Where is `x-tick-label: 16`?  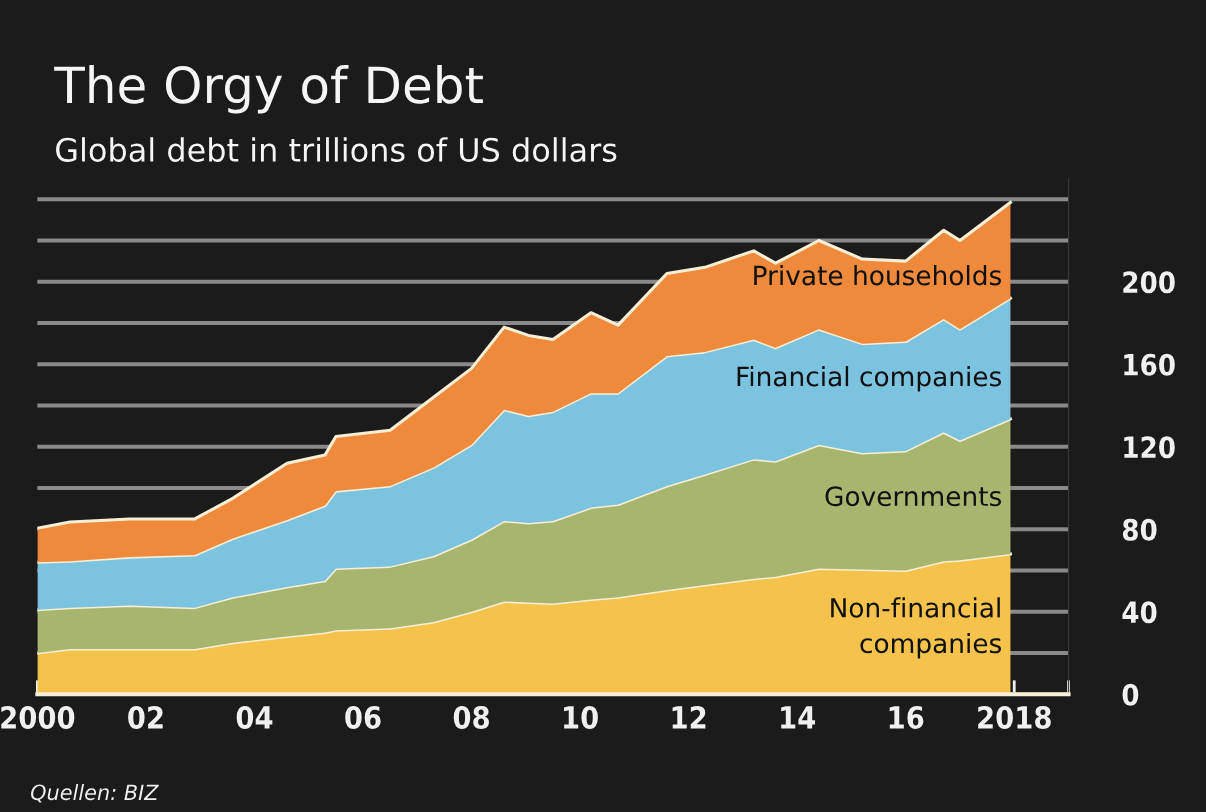 x-tick-label: 16 is located at coordinates (906, 717).